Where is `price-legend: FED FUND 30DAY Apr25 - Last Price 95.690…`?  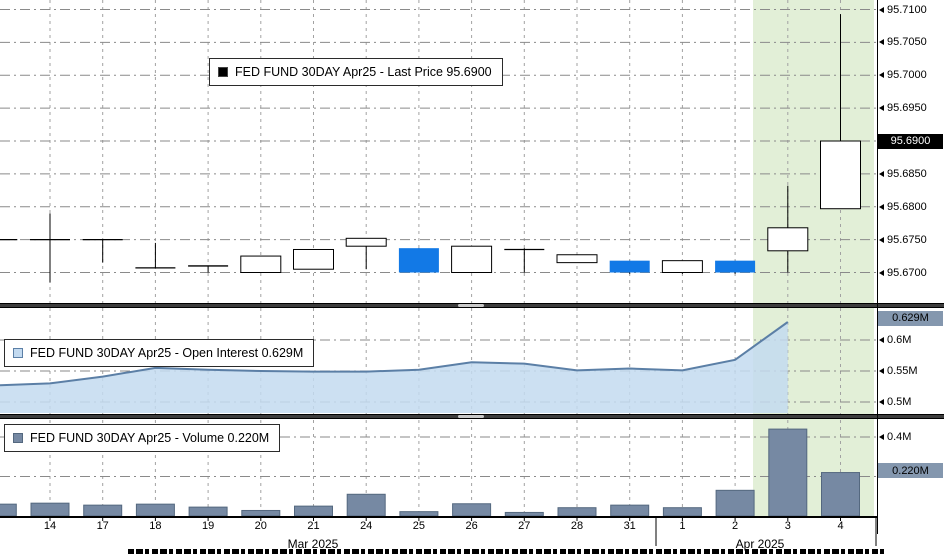
price-legend: FED FUND 30DAY Apr25 - Last Price 95.690… is located at coordinates (356, 72).